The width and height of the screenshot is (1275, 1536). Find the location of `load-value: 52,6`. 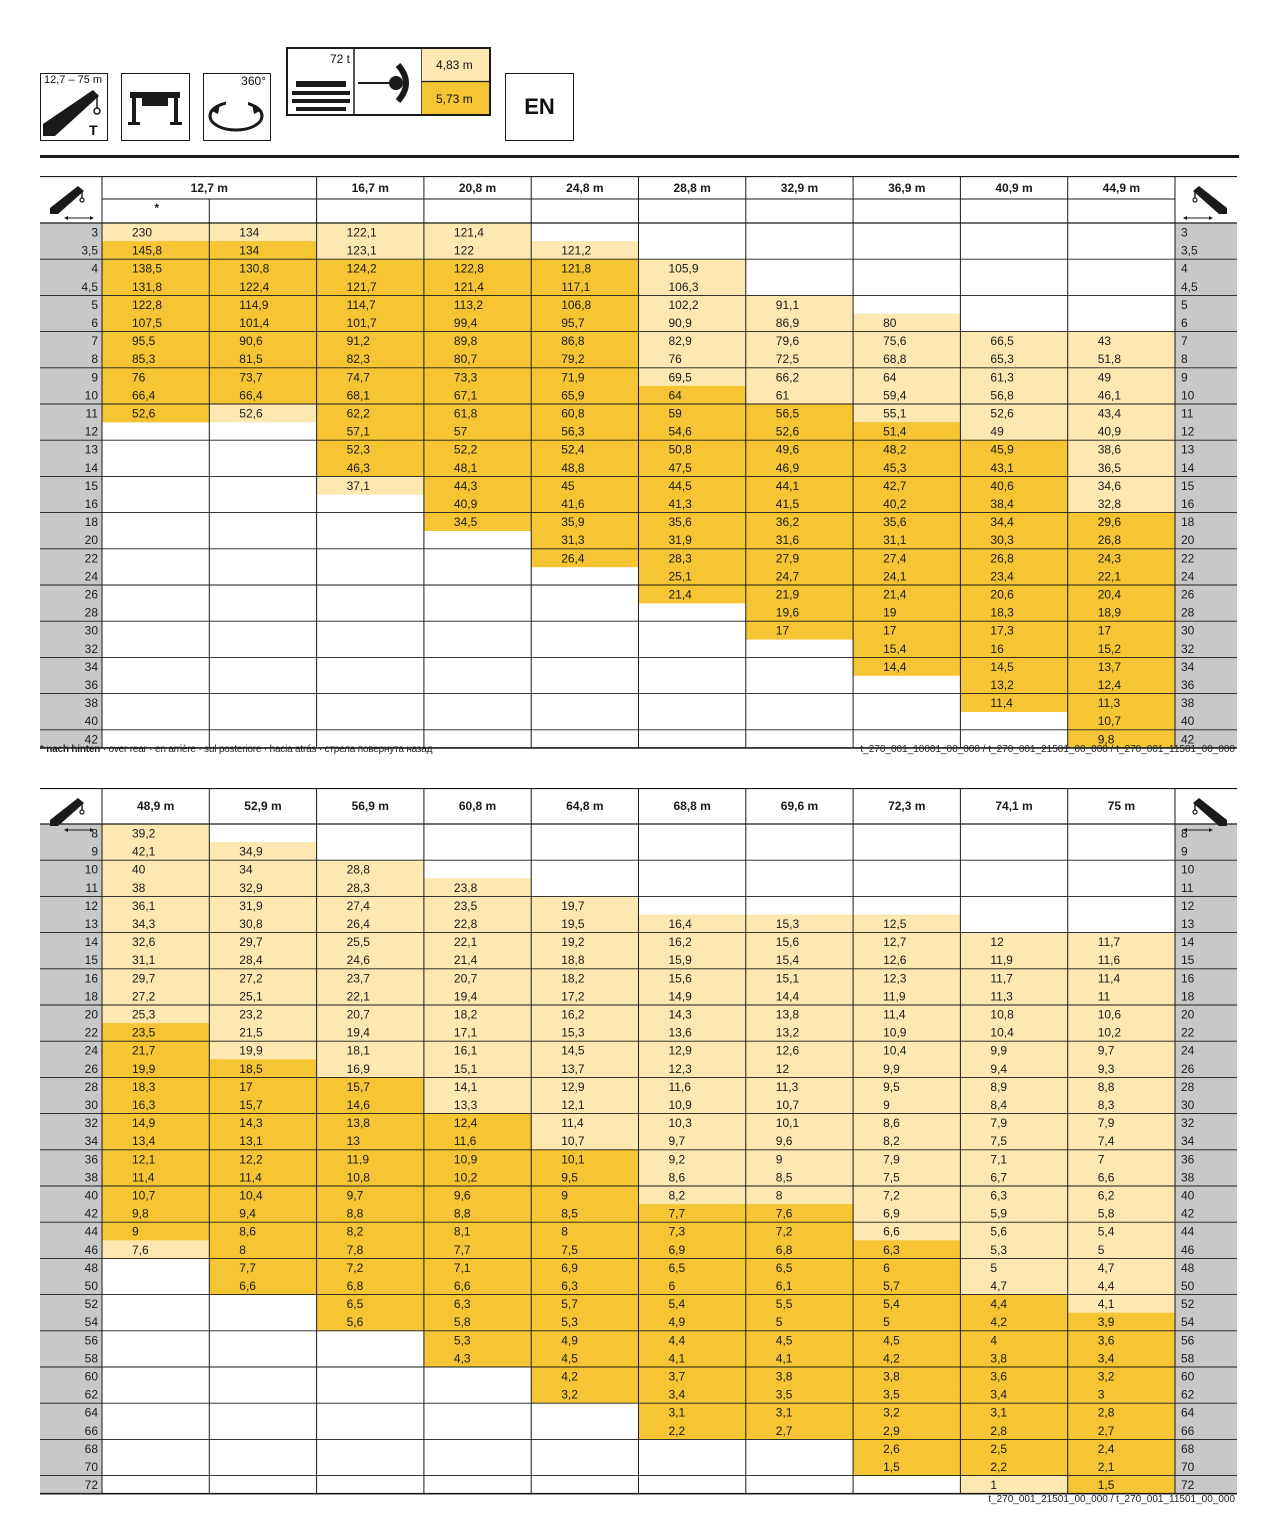

load-value: 52,6 is located at coordinates (788, 432).